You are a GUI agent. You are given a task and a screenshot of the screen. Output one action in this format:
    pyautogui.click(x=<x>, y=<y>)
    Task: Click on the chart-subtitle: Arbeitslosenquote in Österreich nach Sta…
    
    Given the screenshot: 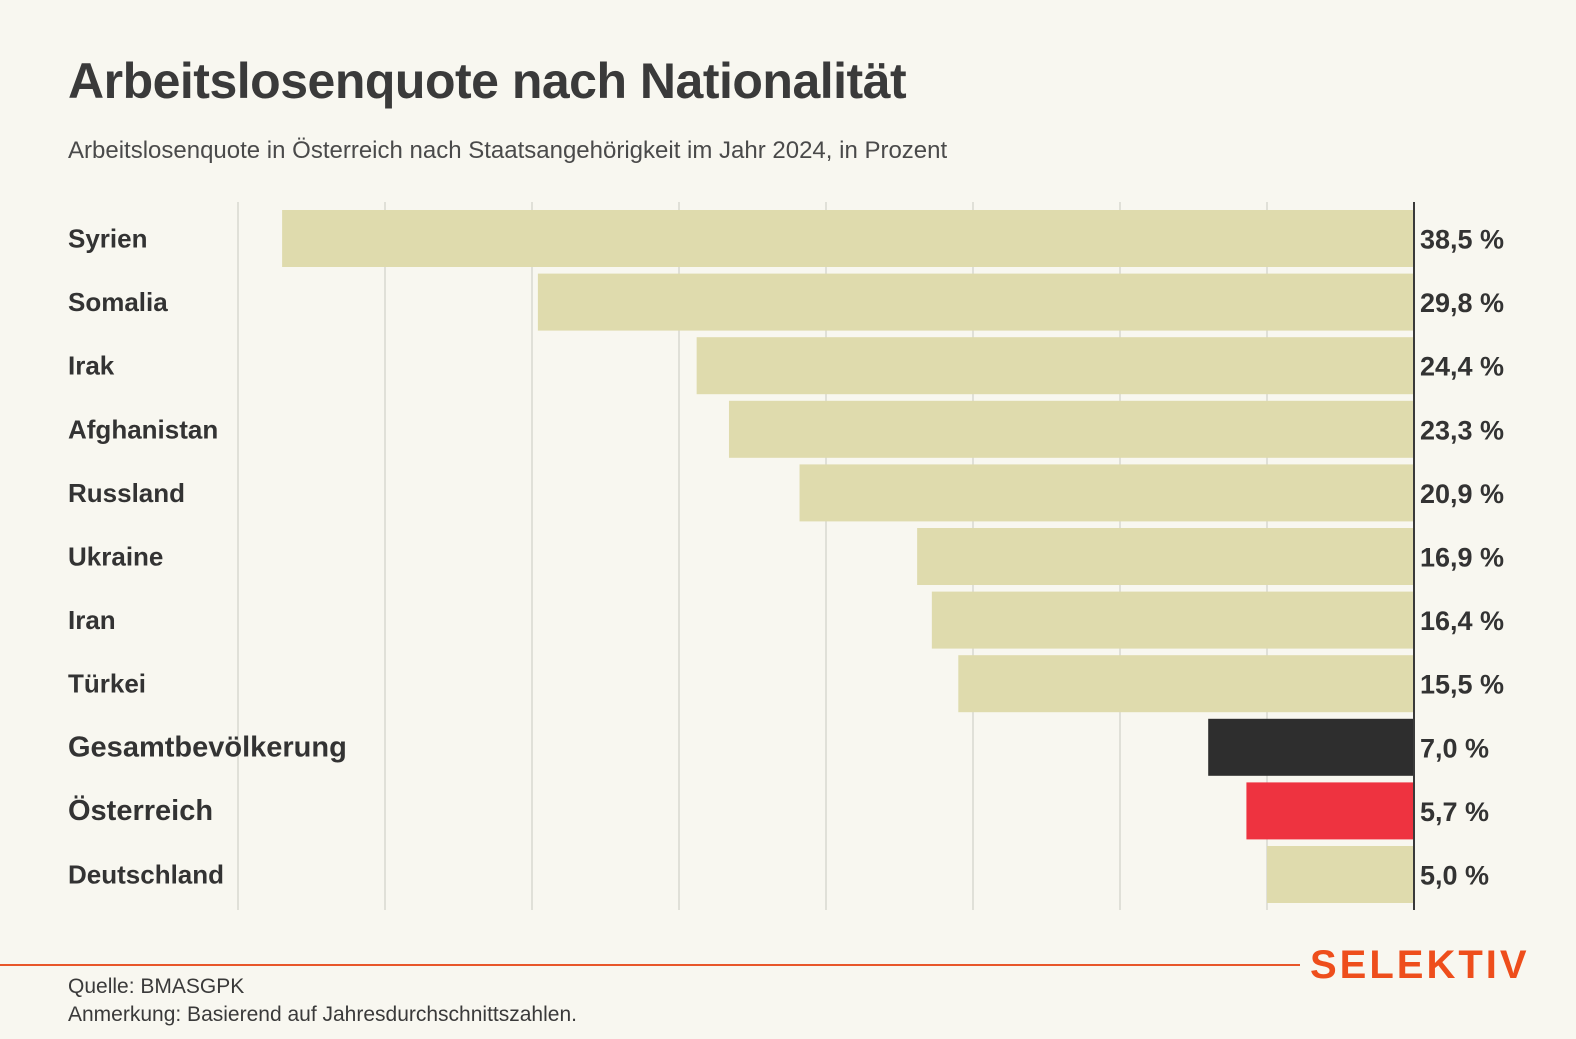 What is the action you would take?
    pyautogui.click(x=508, y=150)
    